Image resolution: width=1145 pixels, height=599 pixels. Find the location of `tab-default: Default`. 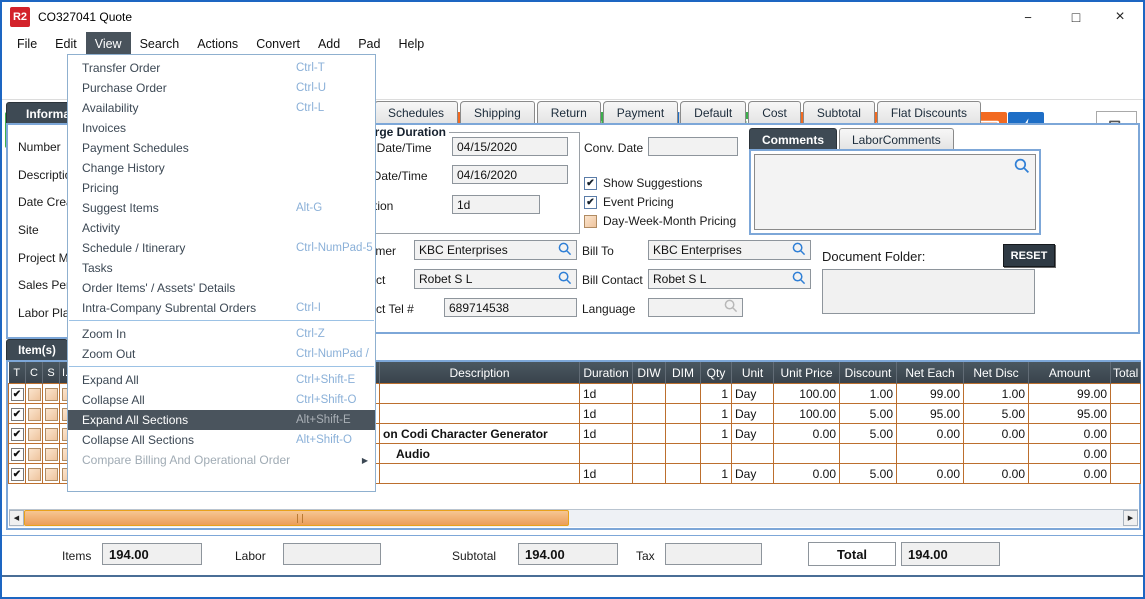

tab-default: Default is located at coordinates (713, 112).